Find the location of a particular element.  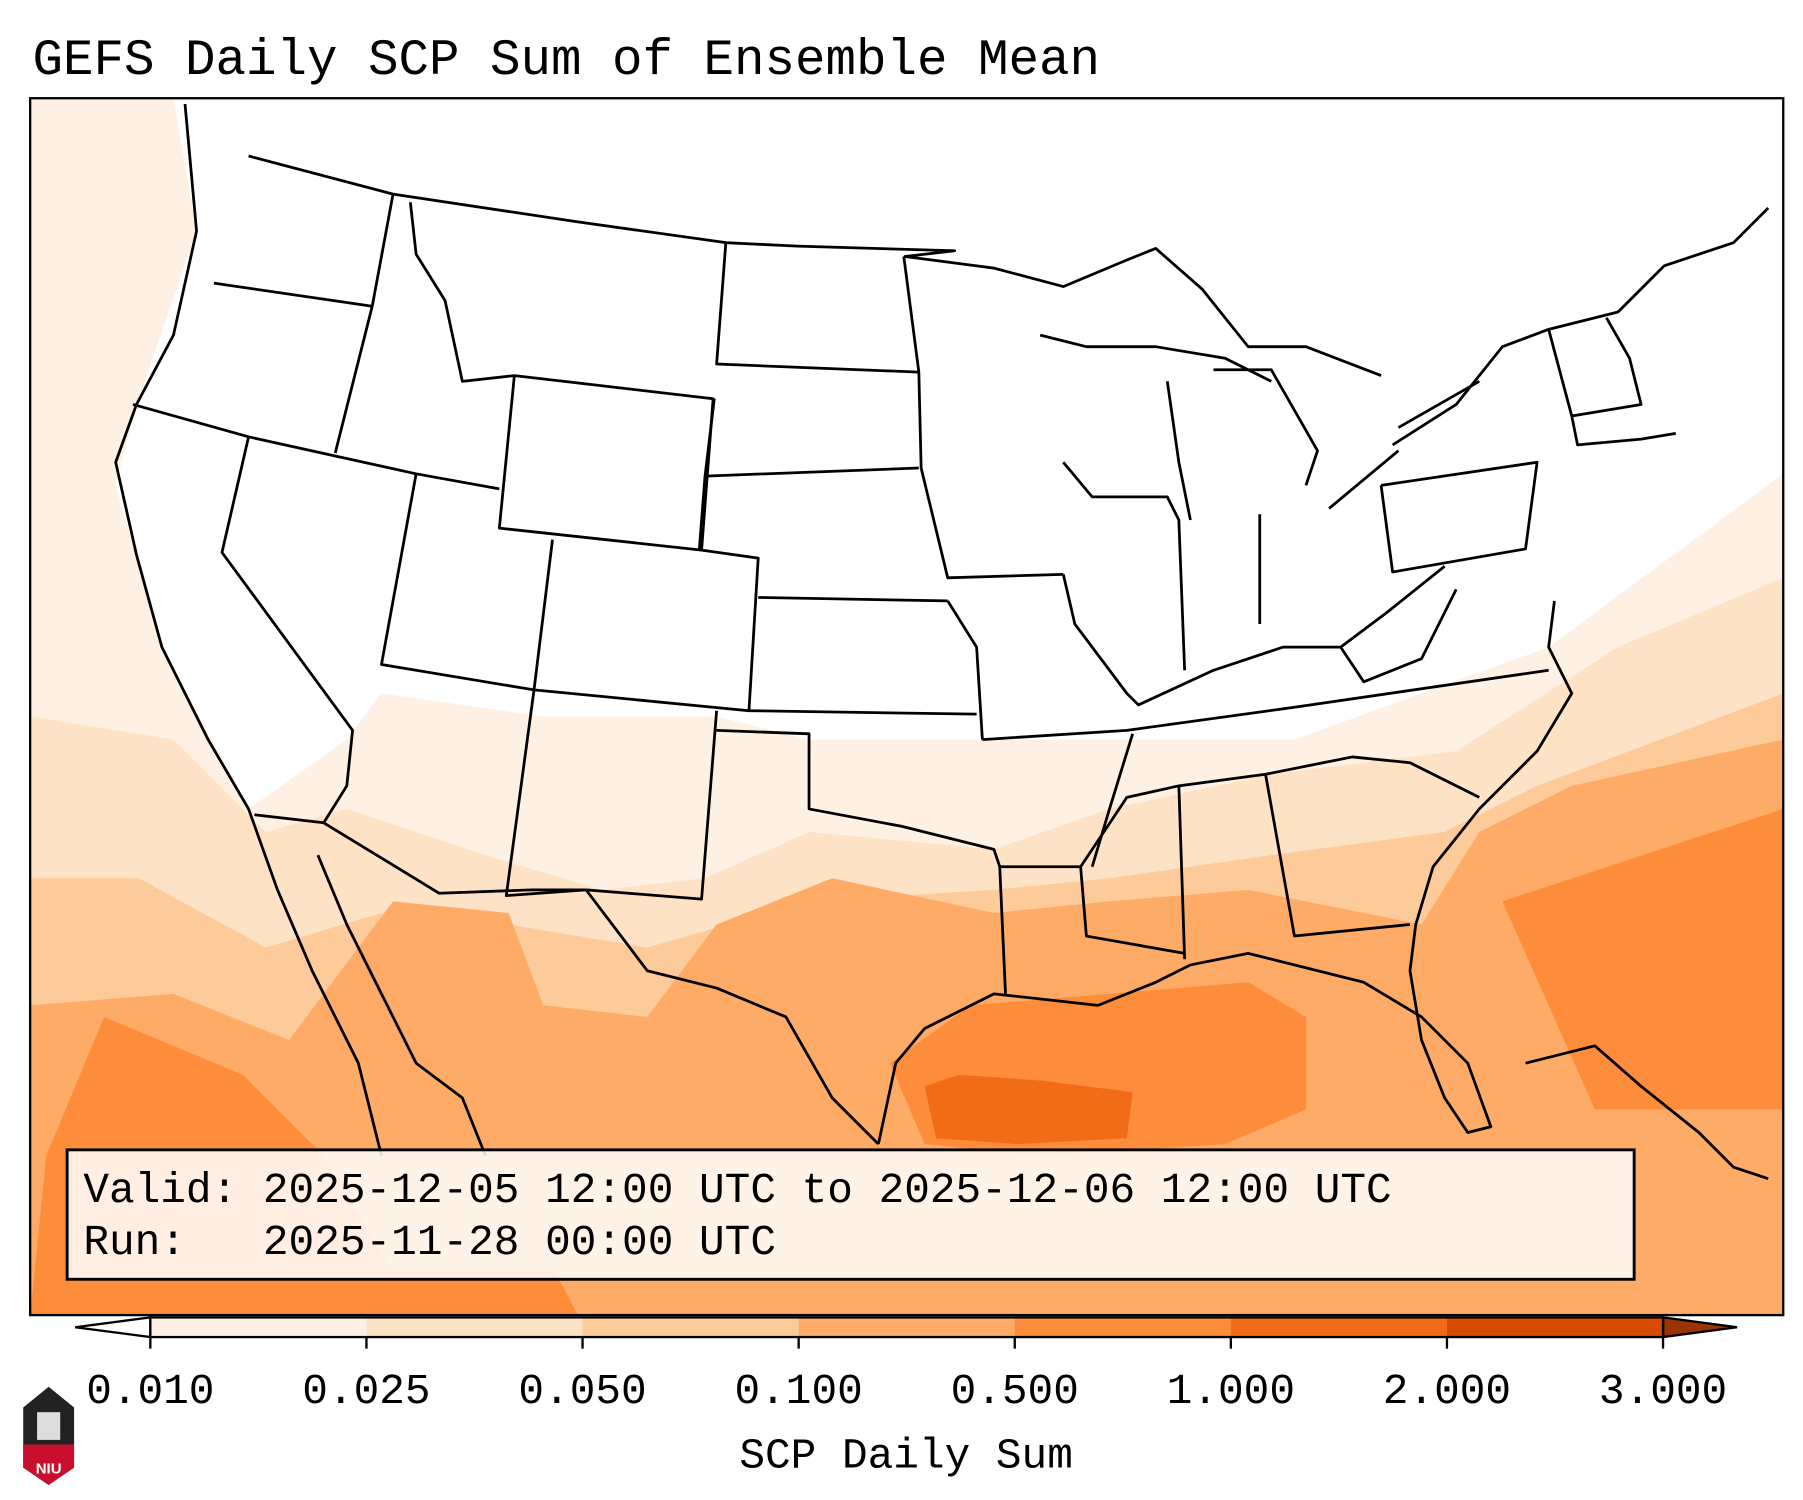

colorbar-tick-label: 2.000 is located at coordinates (1447, 1391).